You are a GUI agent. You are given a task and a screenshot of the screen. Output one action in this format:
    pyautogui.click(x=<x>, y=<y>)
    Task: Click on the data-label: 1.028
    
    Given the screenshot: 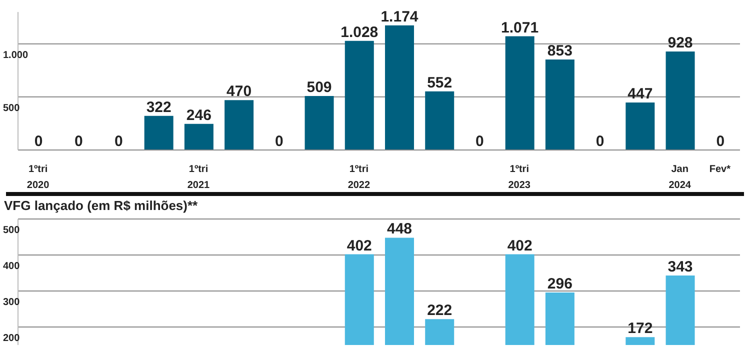 What is the action you would take?
    pyautogui.click(x=359, y=32)
    